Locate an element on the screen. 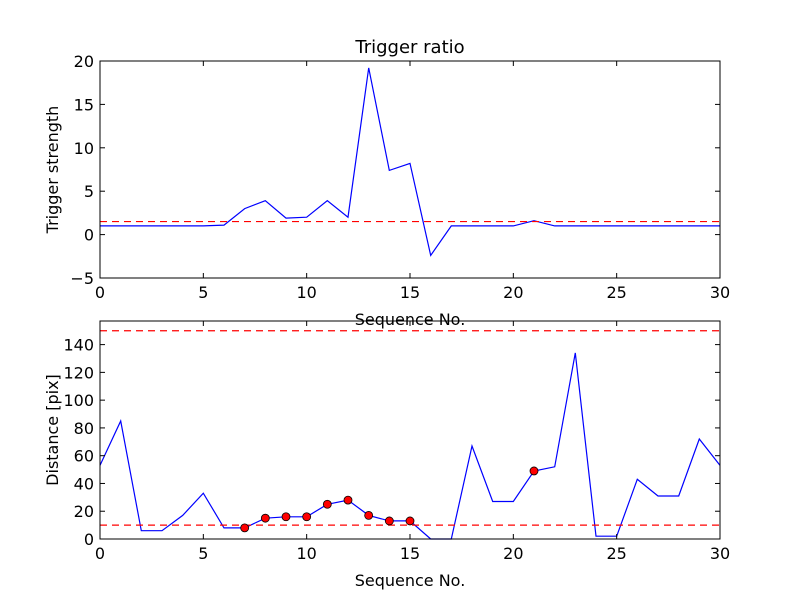 Image resolution: width=800 pixels, height=600 pixels. chart-title: Trigger ratio is located at coordinates (409, 47).